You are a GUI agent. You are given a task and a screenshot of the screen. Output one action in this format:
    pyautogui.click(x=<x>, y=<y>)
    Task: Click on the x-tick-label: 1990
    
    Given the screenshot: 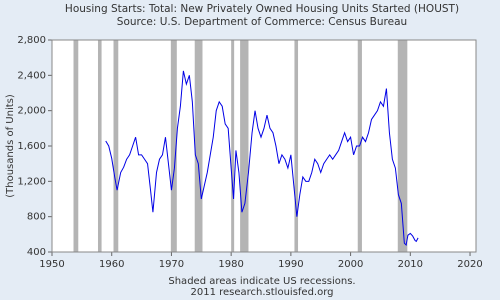 What is the action you would take?
    pyautogui.click(x=290, y=264)
    